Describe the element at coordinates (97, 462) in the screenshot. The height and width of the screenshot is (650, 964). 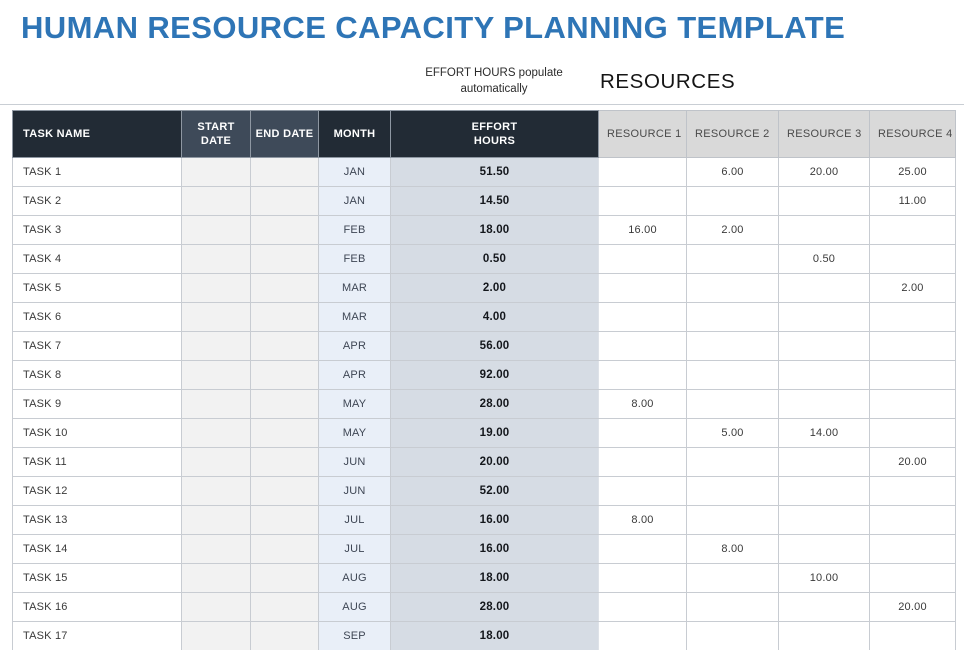
I see `task-name-cell: TASK 11` at that location.